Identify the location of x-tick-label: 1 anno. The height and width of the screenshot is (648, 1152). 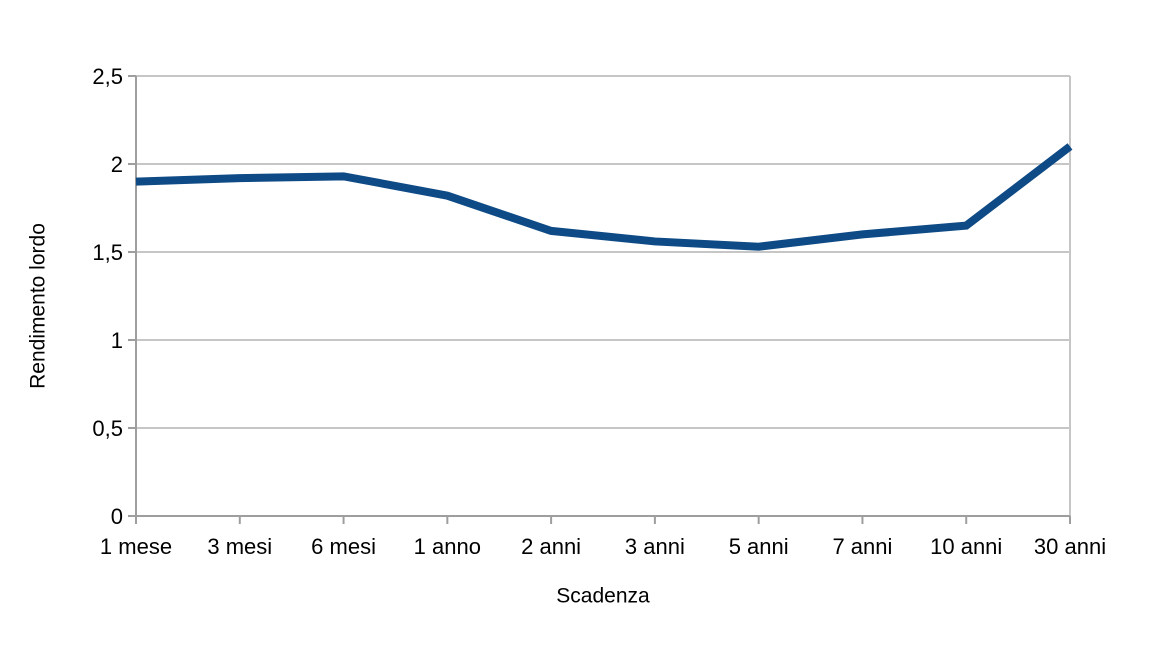
(447, 546).